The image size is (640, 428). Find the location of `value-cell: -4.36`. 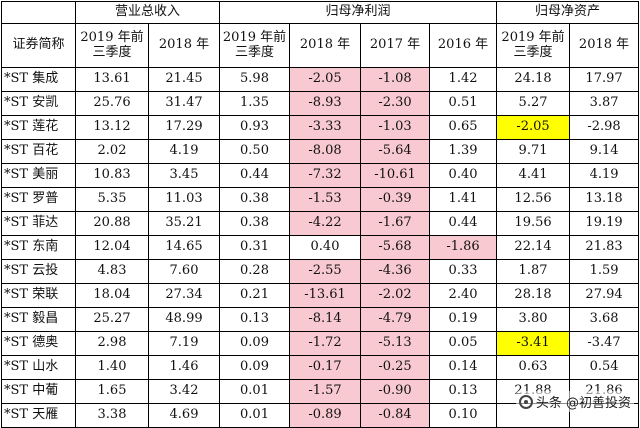

value-cell: -4.36 is located at coordinates (395, 271).